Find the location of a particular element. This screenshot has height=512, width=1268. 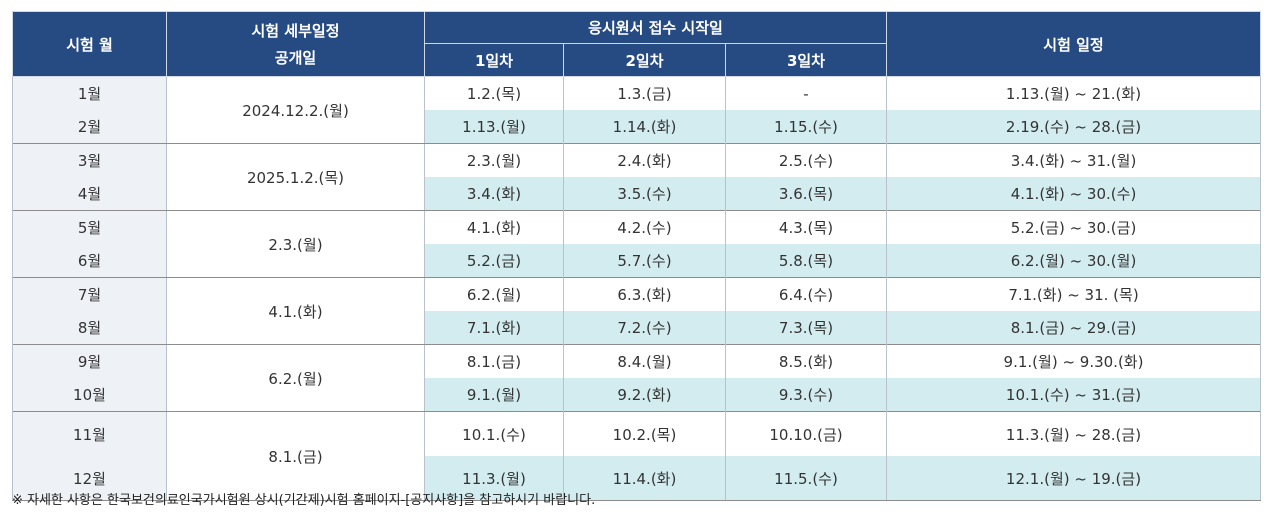

application-day1-cell: 3.4.(화) is located at coordinates (494, 194).